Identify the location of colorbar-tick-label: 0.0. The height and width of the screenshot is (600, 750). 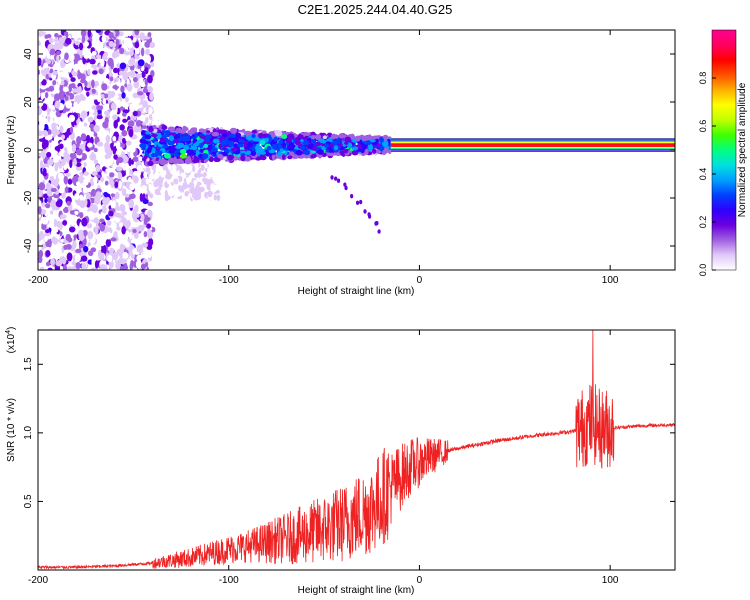
(703, 270).